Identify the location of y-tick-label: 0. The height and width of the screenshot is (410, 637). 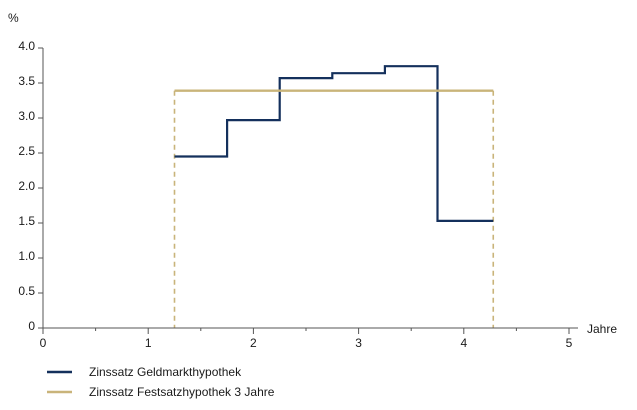
(31, 326).